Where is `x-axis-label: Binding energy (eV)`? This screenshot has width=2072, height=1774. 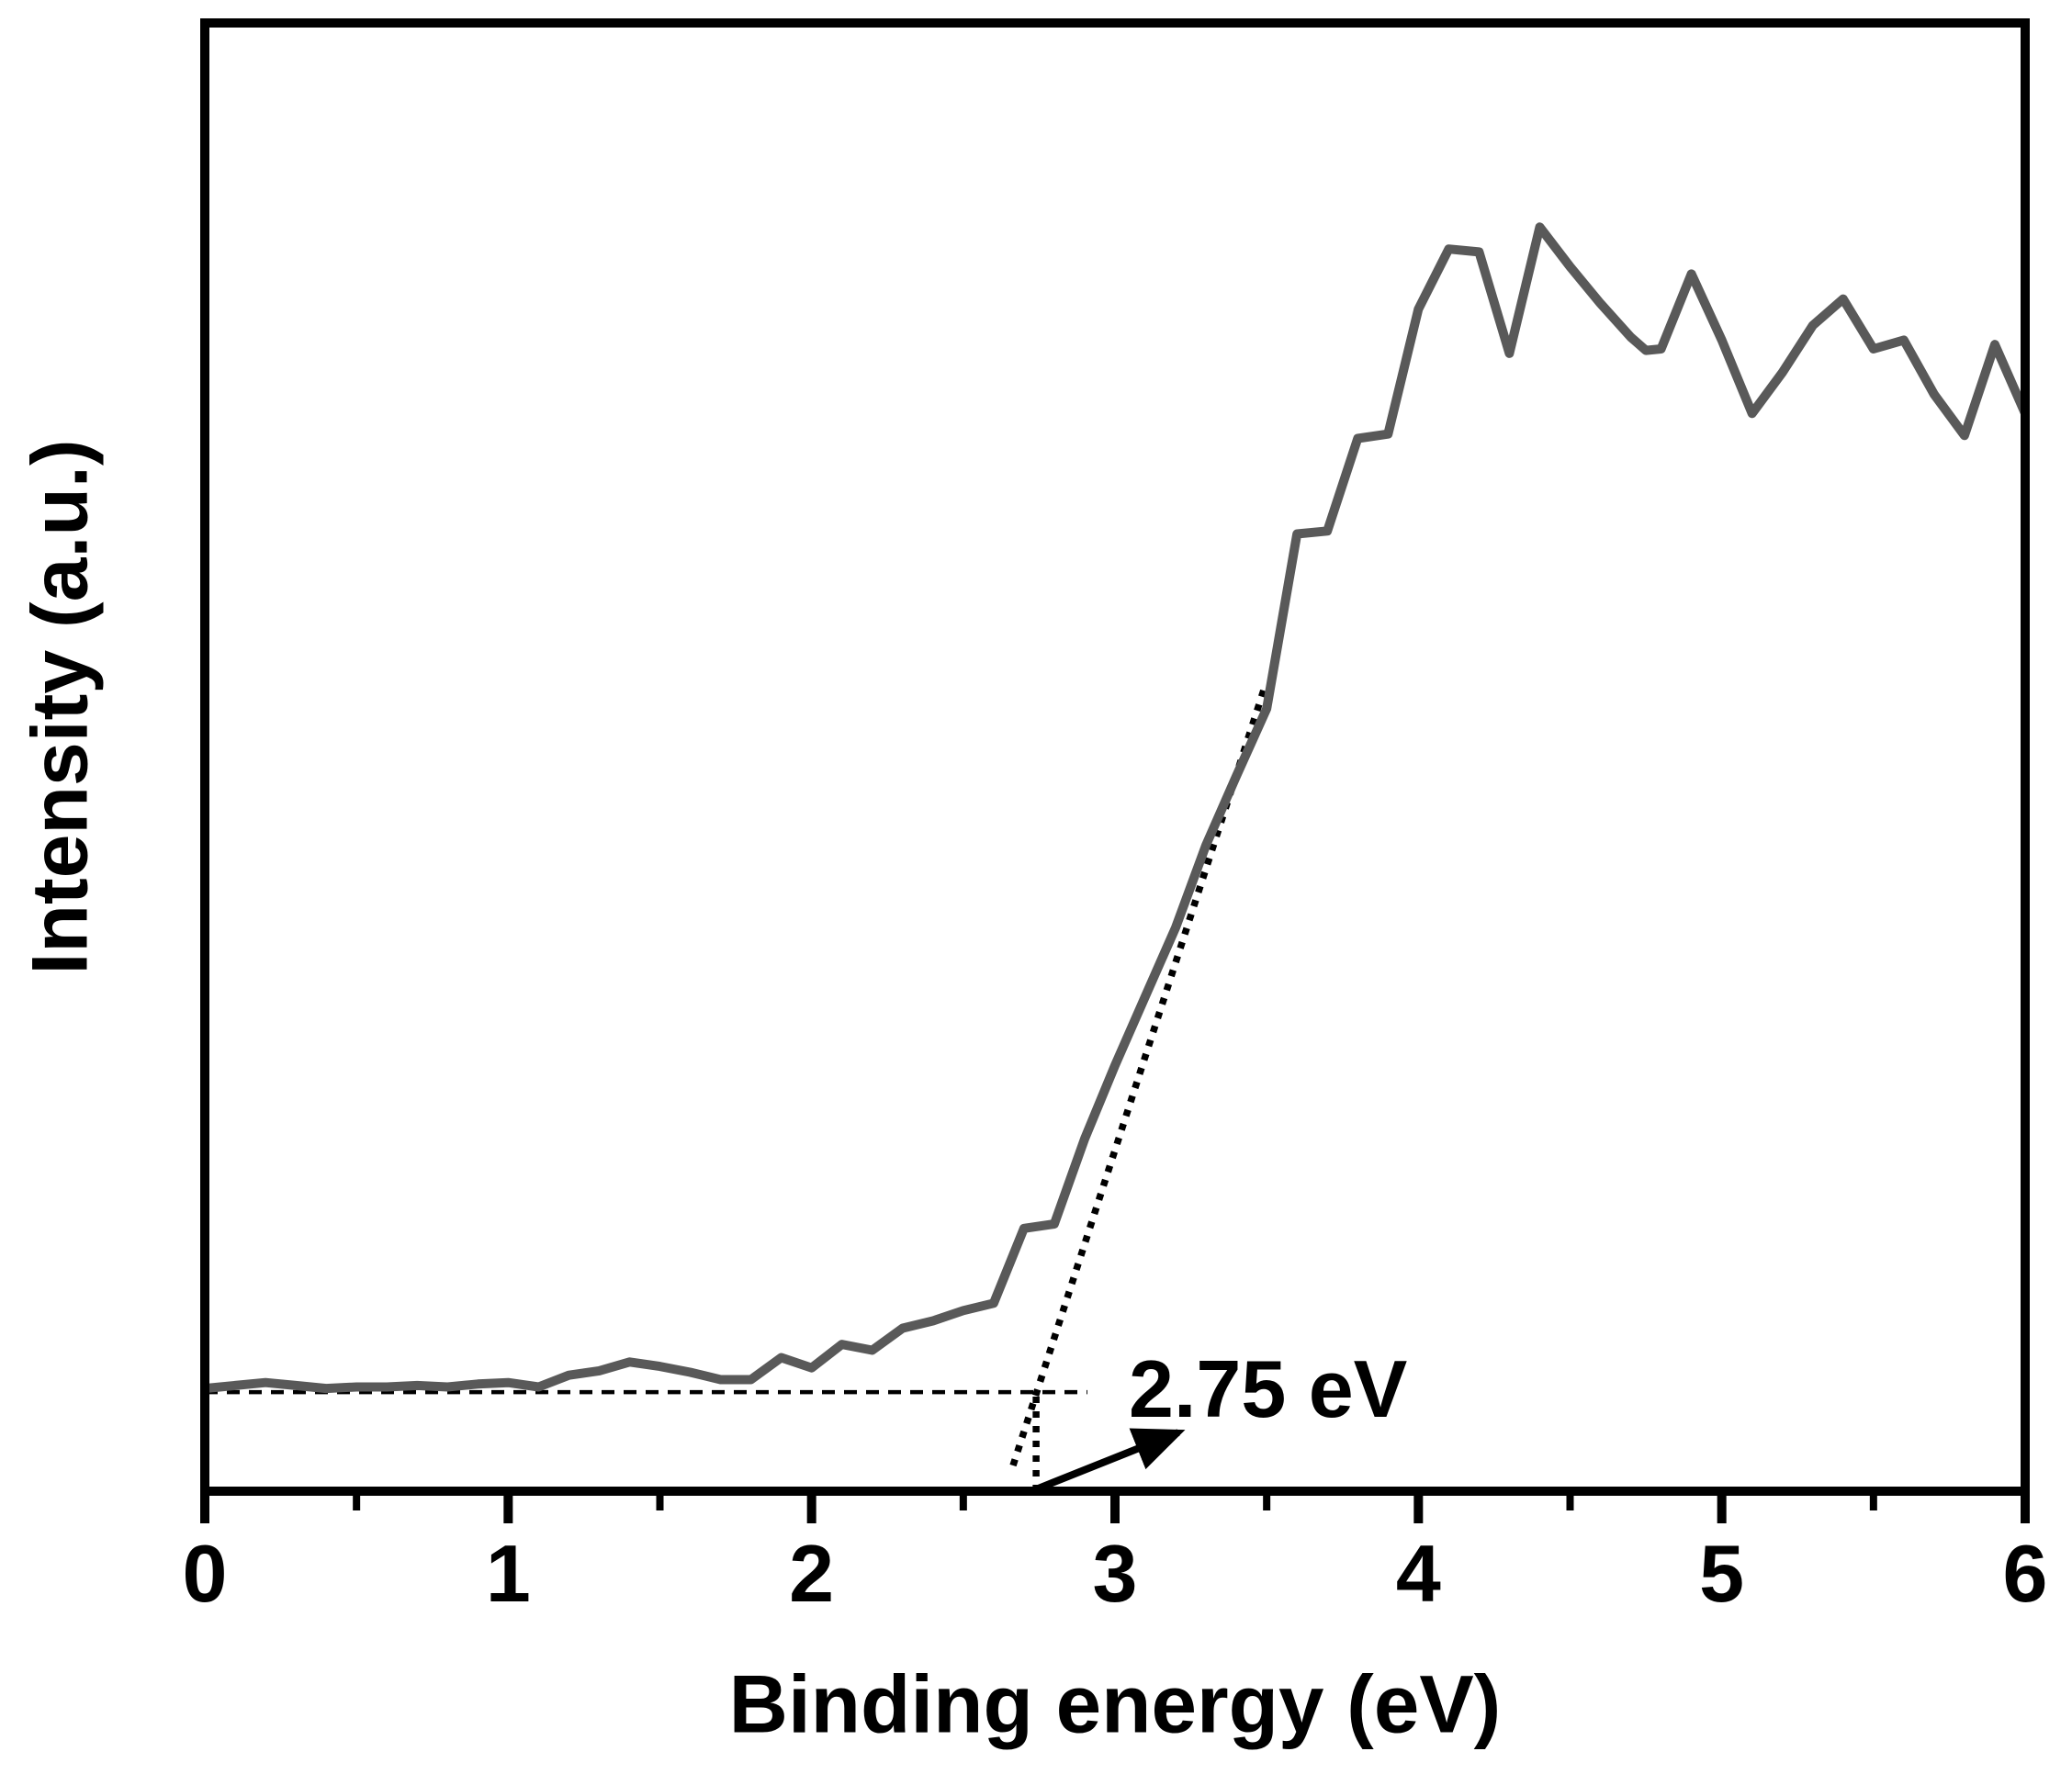 x-axis-label: Binding energy (eV) is located at coordinates (1115, 1704).